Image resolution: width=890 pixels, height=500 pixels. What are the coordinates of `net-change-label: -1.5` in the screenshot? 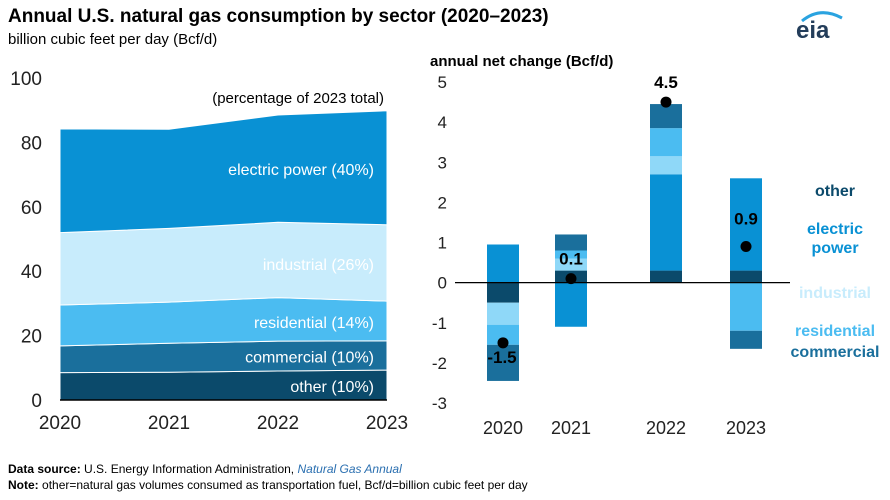 It's located at (501, 357).